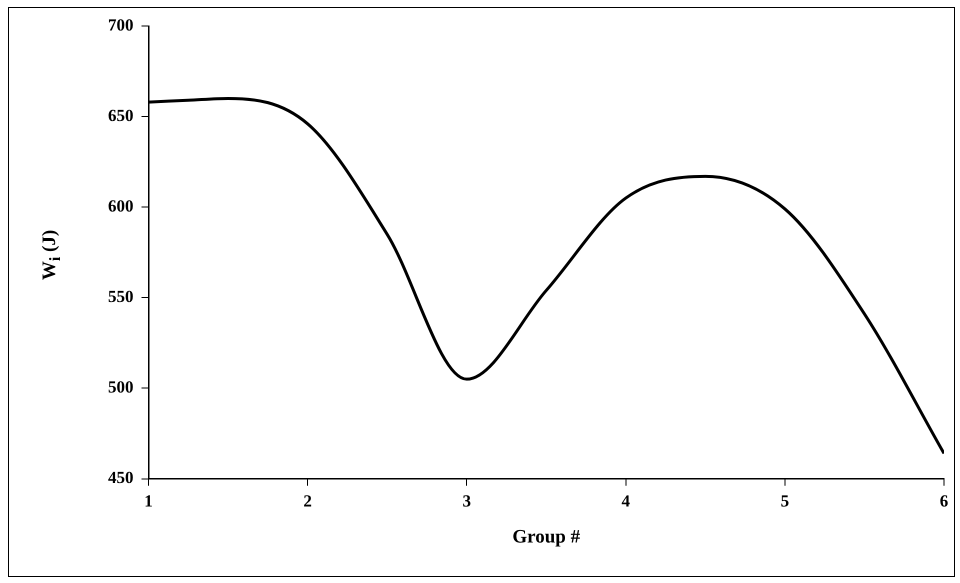 This screenshot has width=960, height=583. I want to click on x-tick-label: 4, so click(626, 500).